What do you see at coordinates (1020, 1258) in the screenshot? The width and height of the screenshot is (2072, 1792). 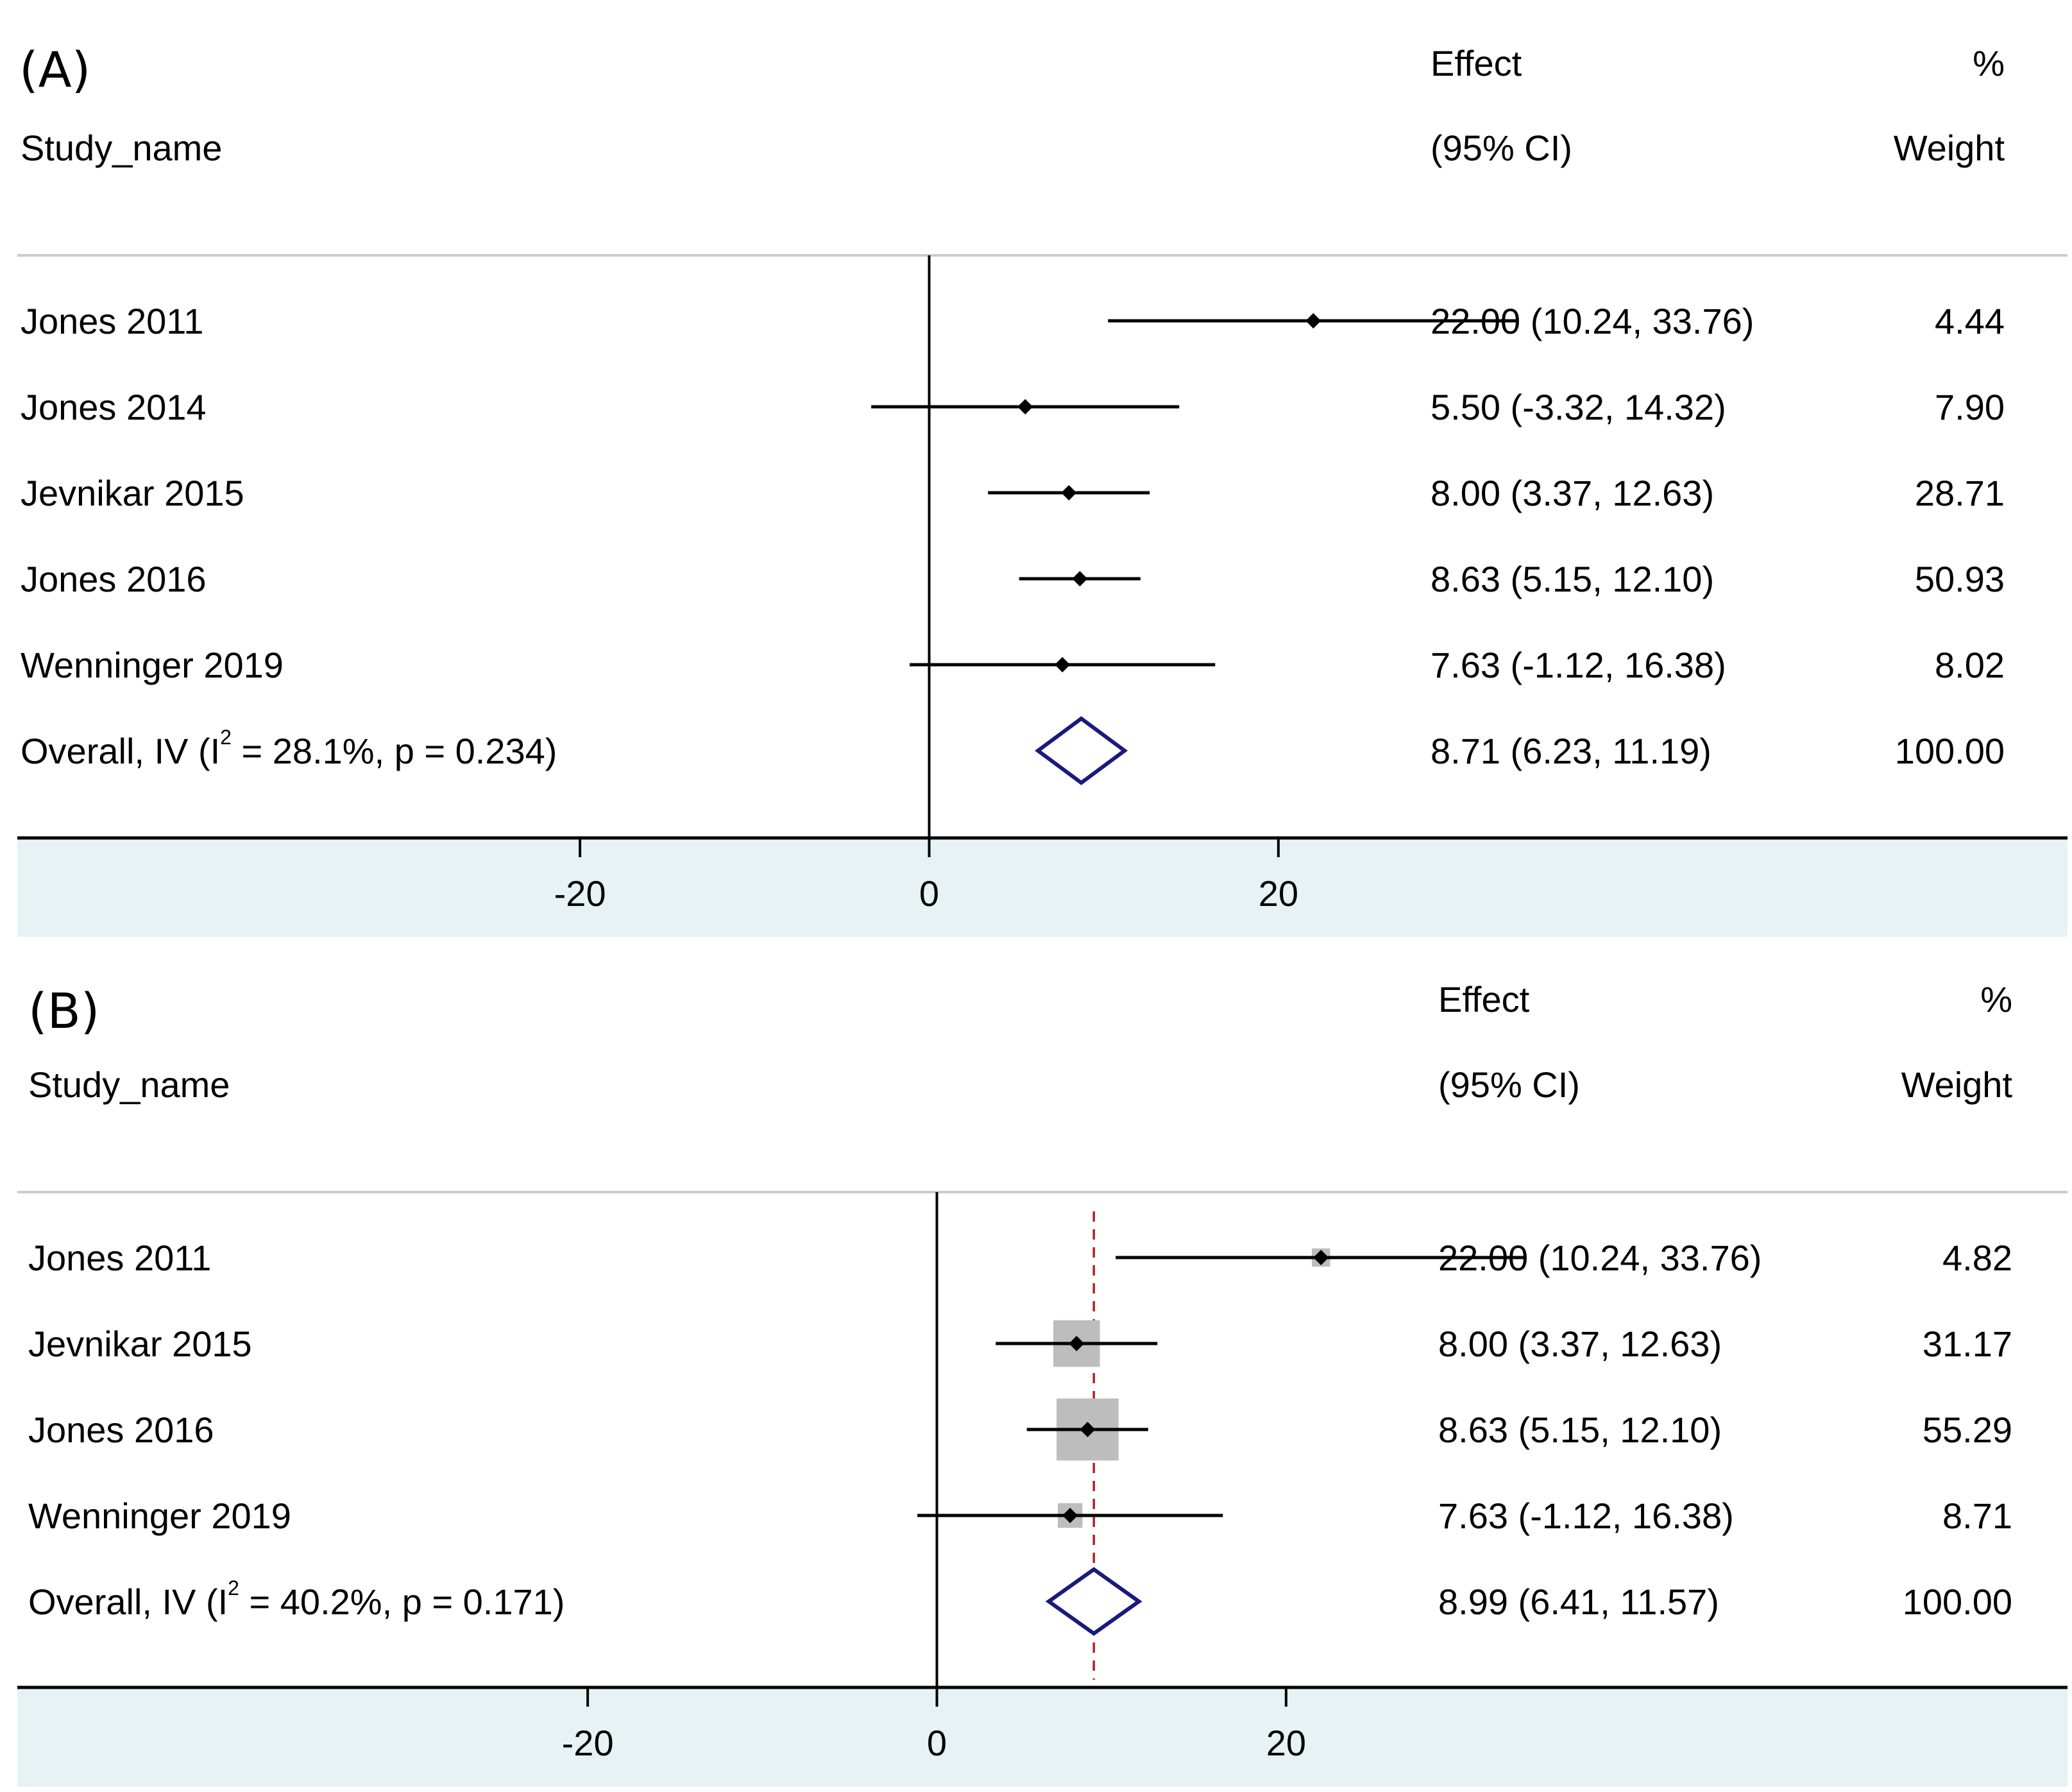 I see `study-row: Jones 2011 22.00 (10.24, 33.76) 4.82` at bounding box center [1020, 1258].